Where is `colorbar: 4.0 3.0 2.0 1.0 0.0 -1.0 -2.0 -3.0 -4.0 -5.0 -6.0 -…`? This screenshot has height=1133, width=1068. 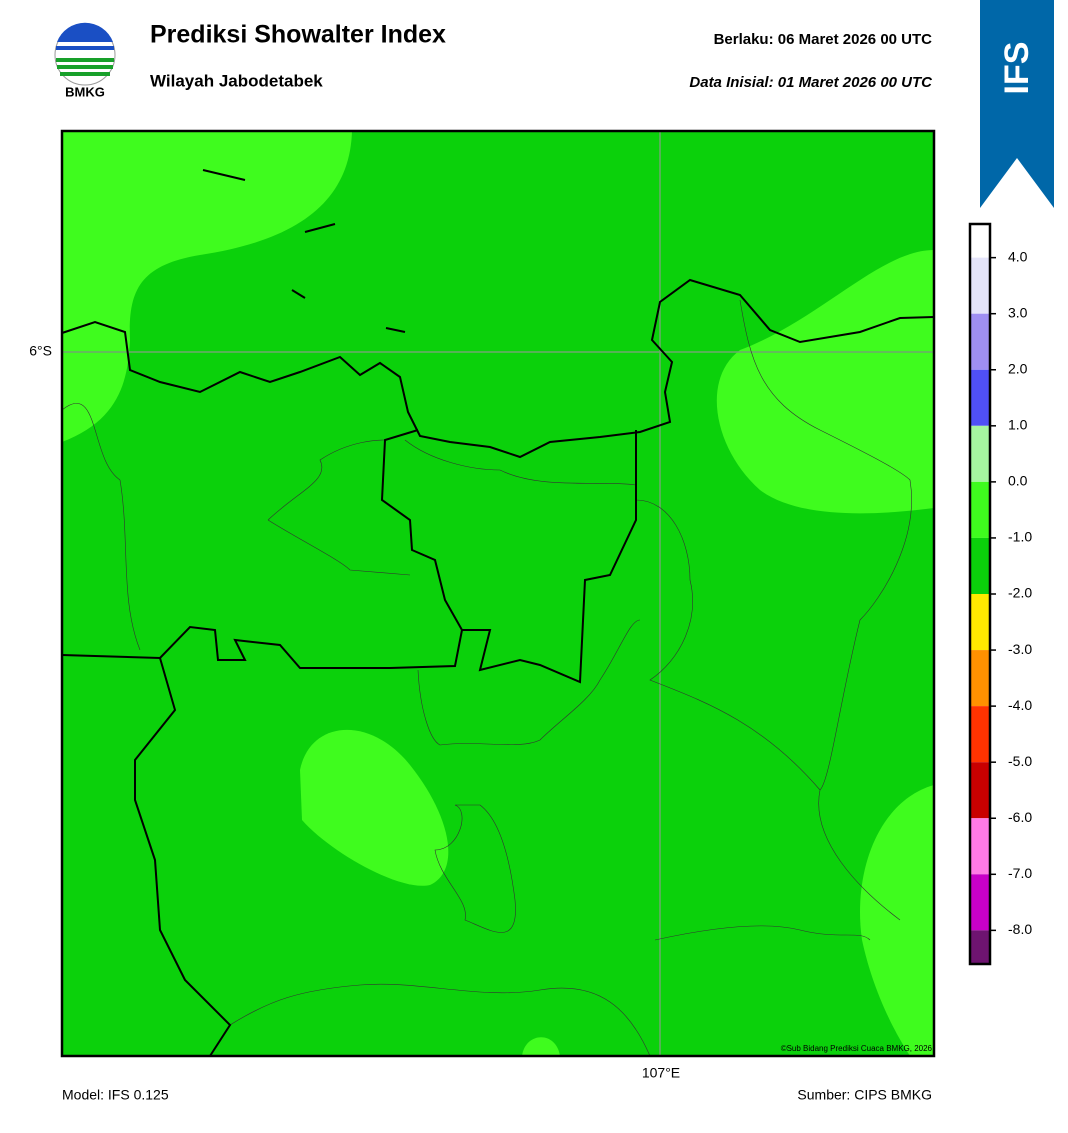 colorbar: 4.0 3.0 2.0 1.0 0.0 -1.0 -2.0 -3.0 -4.0 -5.0 -6.0 -… is located at coordinates (1000, 594).